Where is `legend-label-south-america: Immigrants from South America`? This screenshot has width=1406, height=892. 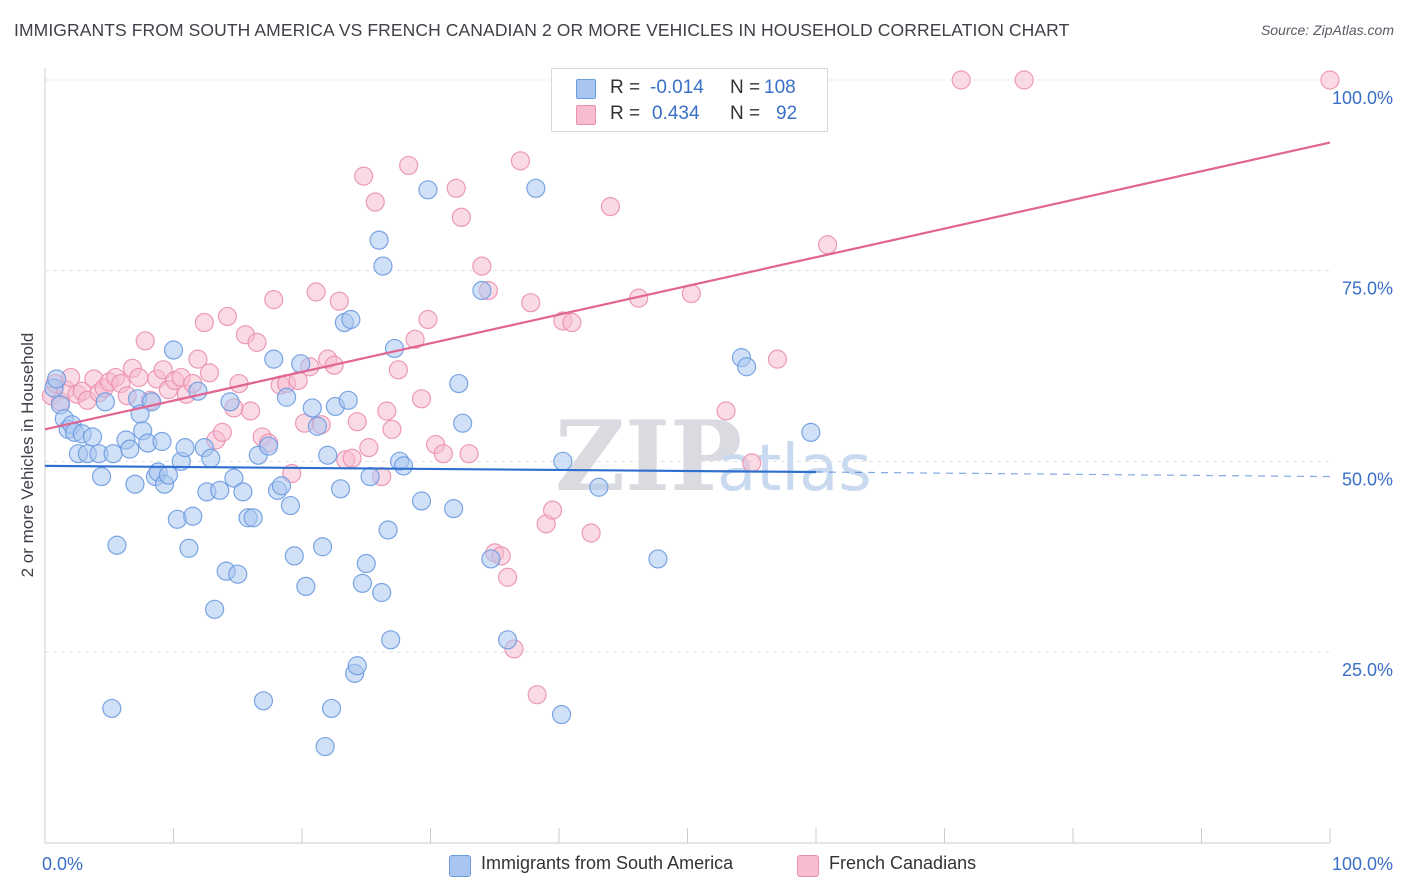 legend-label-south-america: Immigrants from South America is located at coordinates (607, 863).